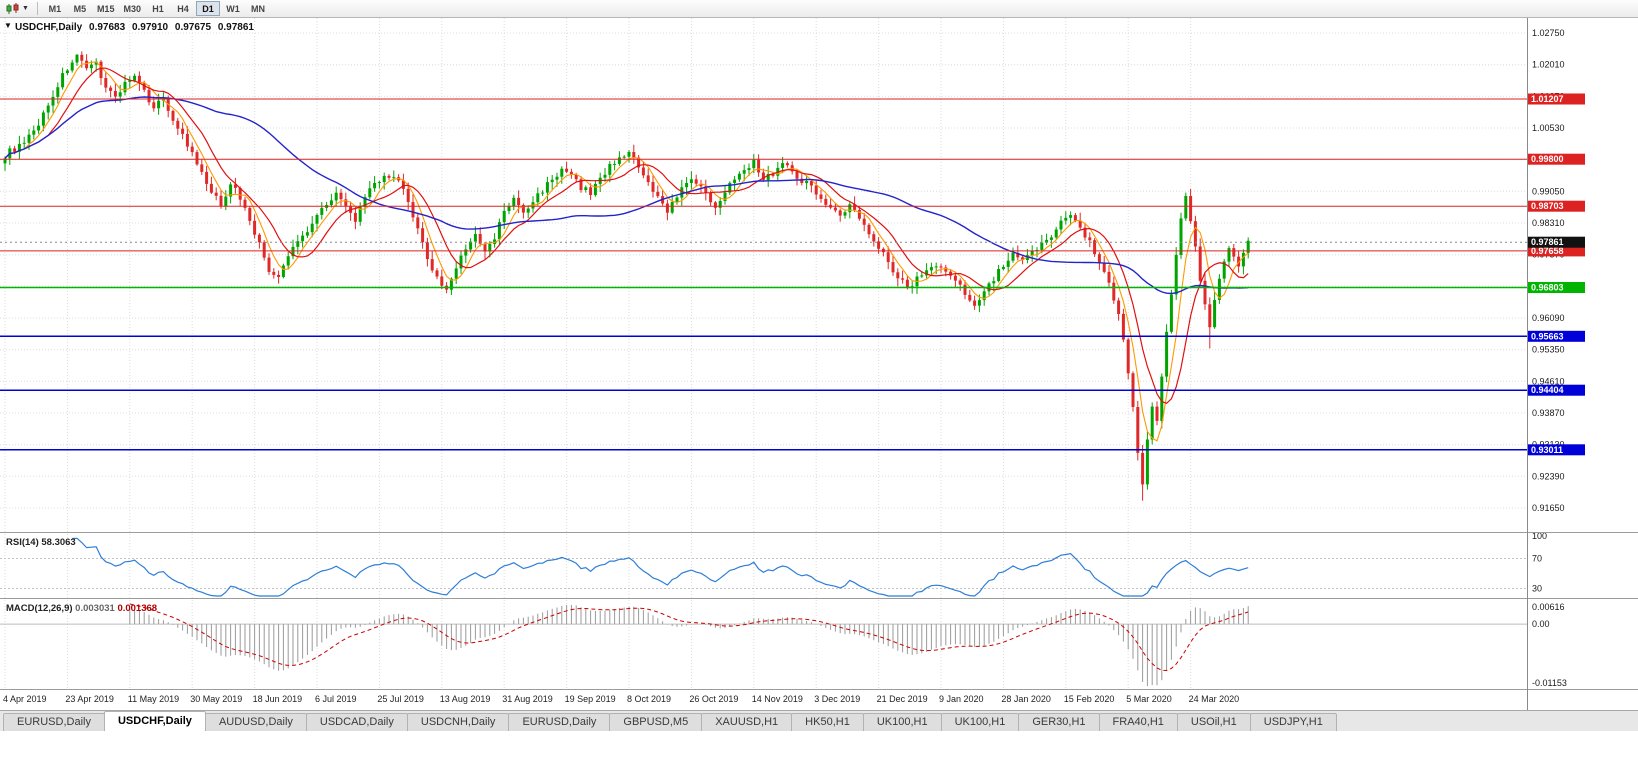  Describe the element at coordinates (80, 8) in the screenshot. I see `timeframe-m5-button: M5` at that location.